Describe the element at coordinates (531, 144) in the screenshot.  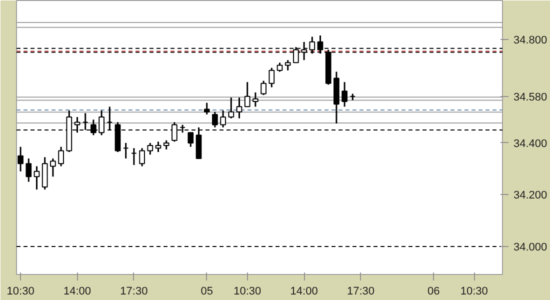
I see `y-tick-label: 34.400` at that location.